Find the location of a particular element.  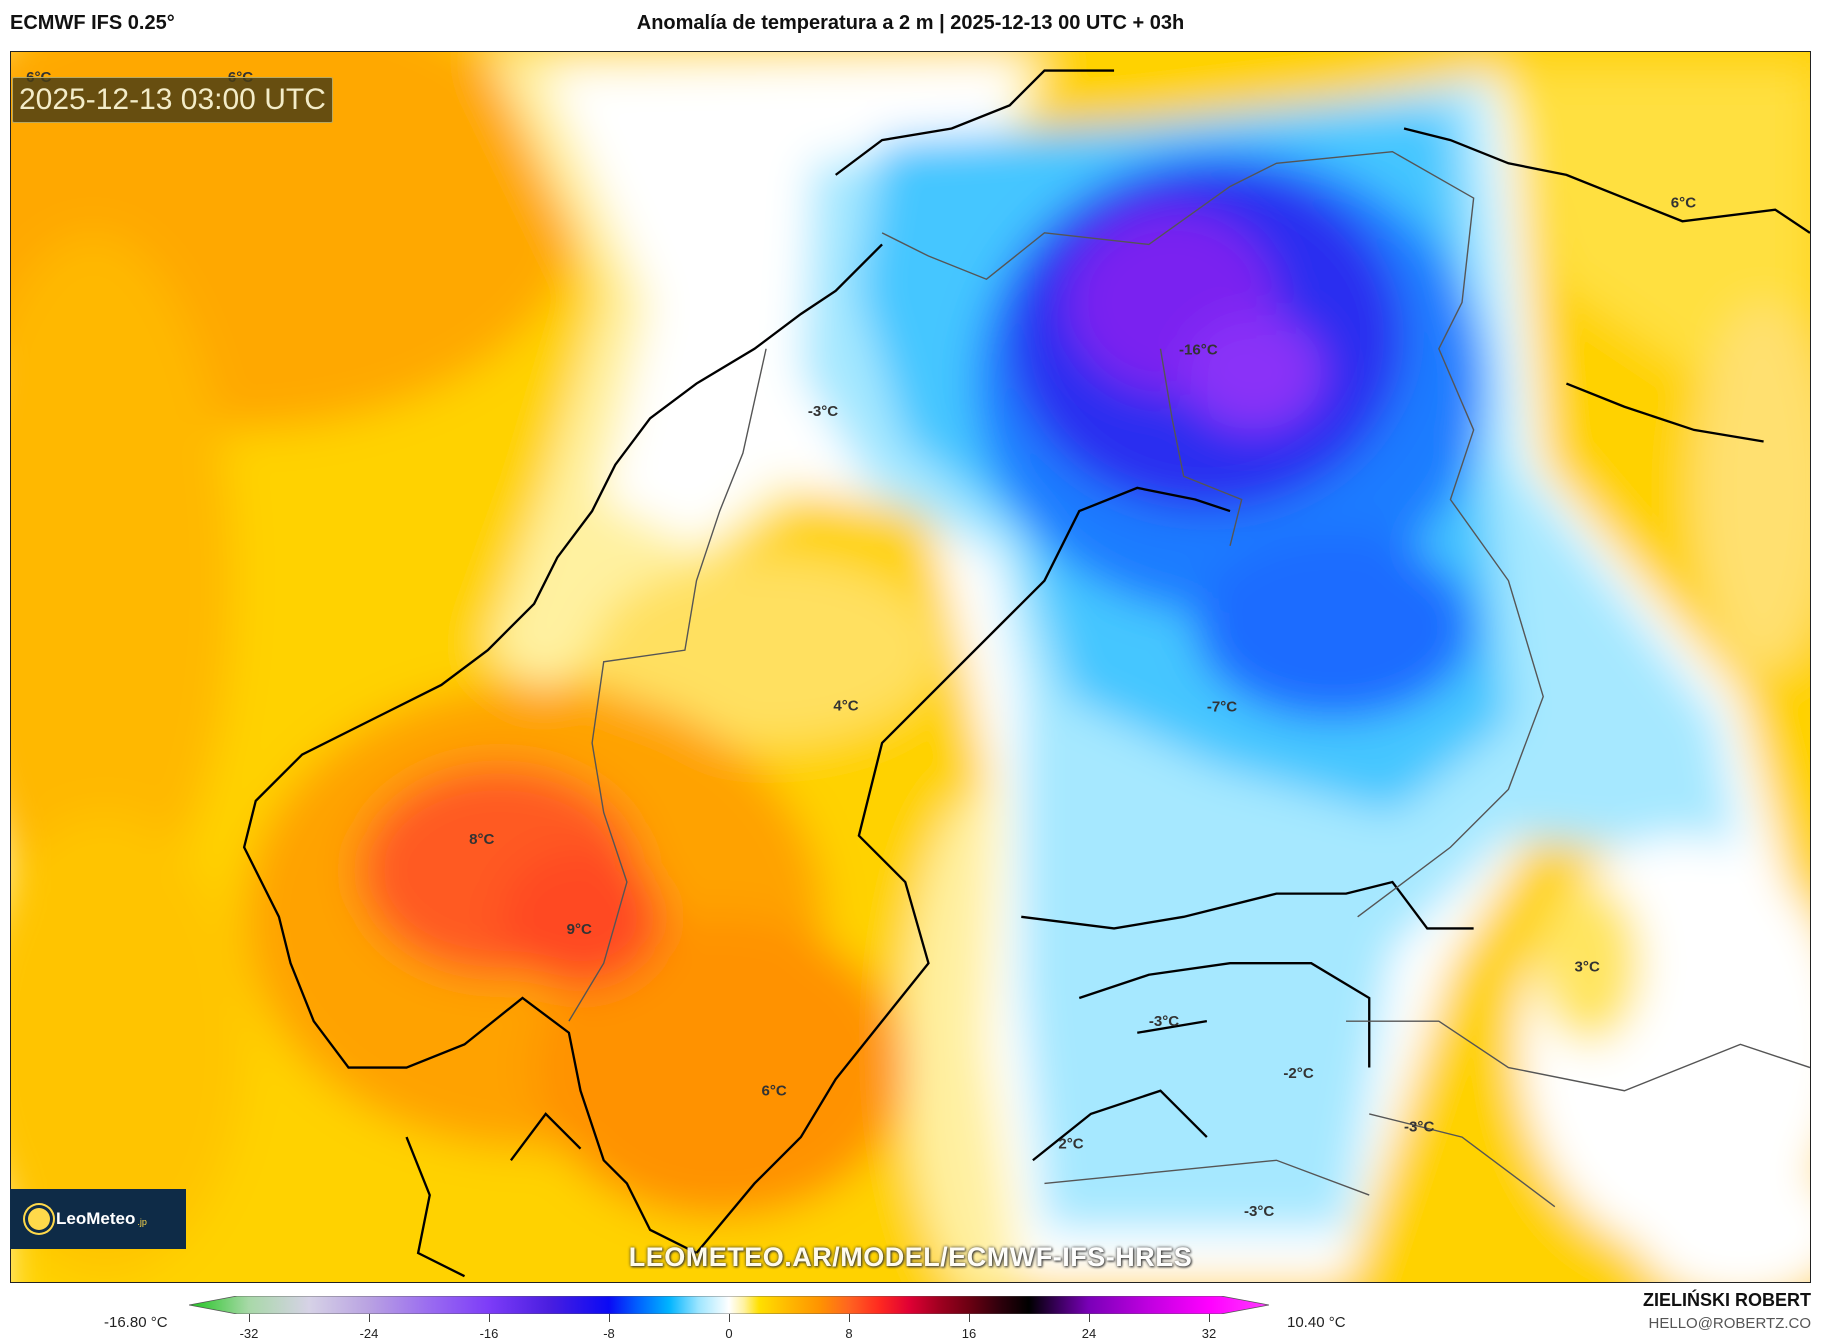

map-label: 9°C is located at coordinates (579, 929).